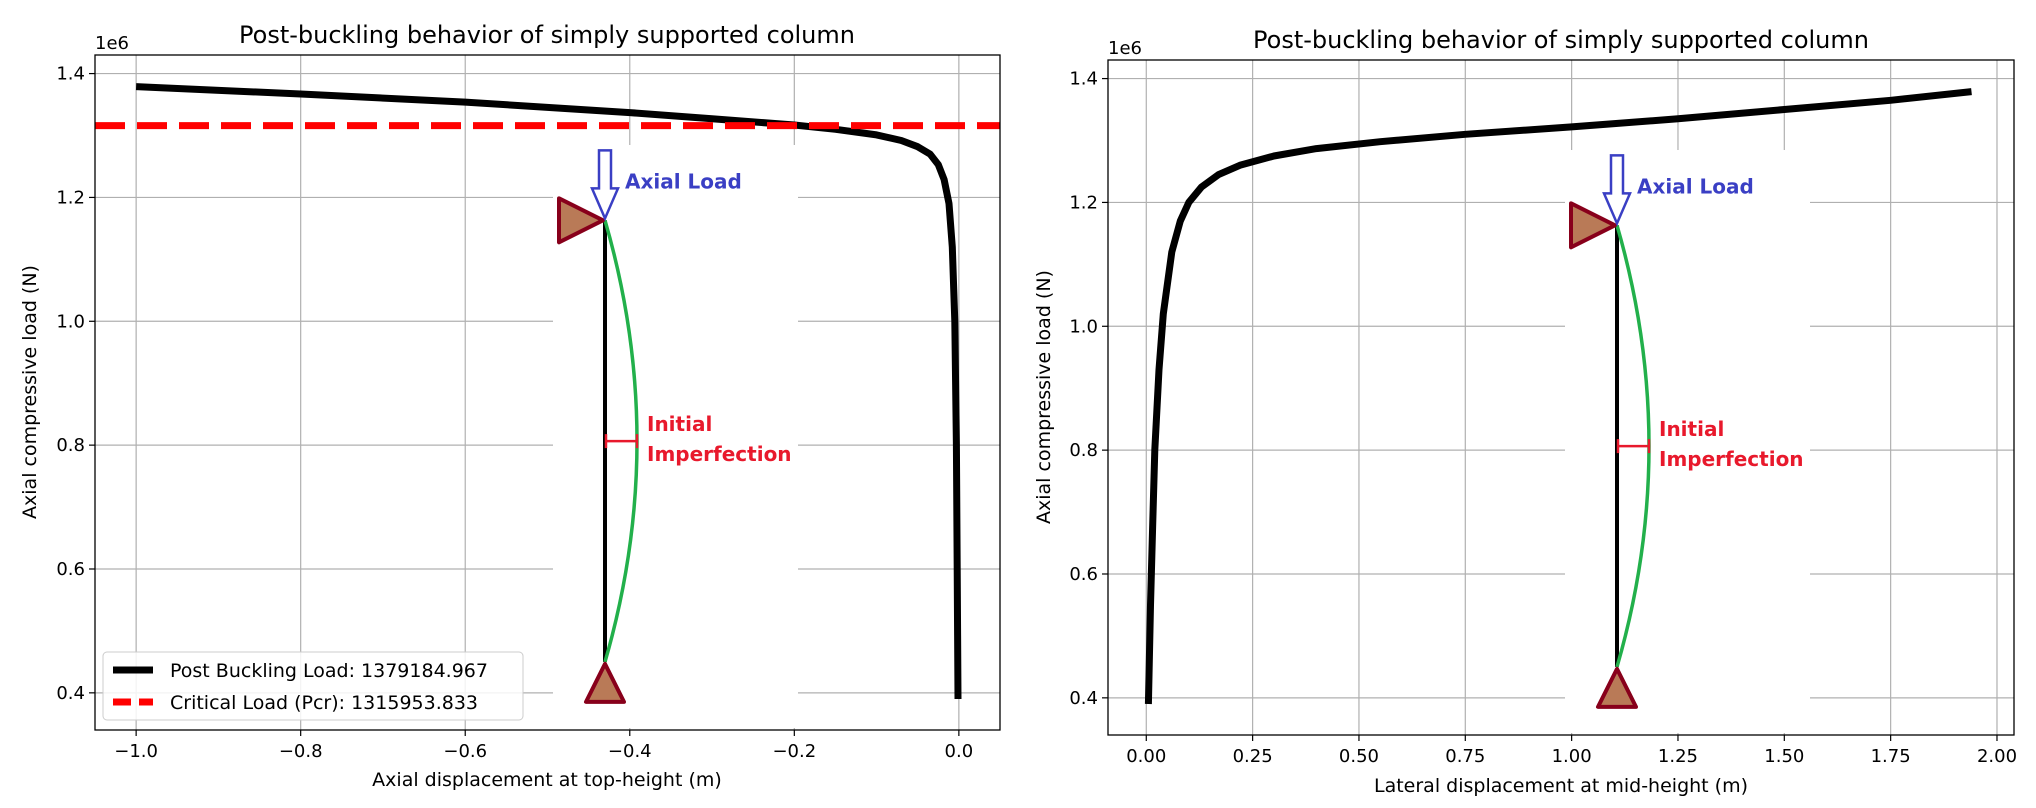 This screenshot has width=2036, height=808. I want to click on x-tick-label: −0.2, so click(794, 751).